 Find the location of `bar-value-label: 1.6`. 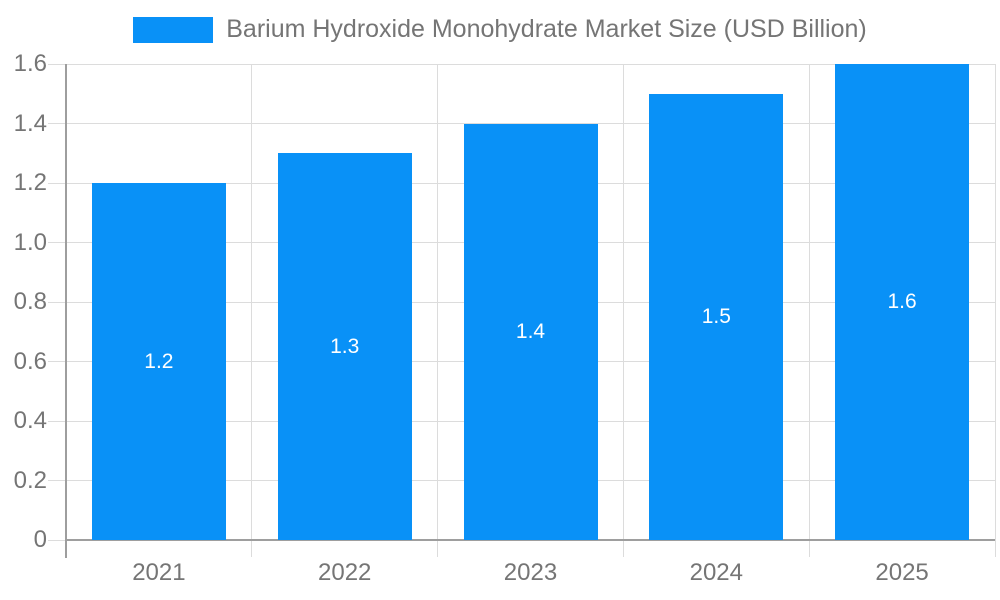

bar-value-label: 1.6 is located at coordinates (902, 301).